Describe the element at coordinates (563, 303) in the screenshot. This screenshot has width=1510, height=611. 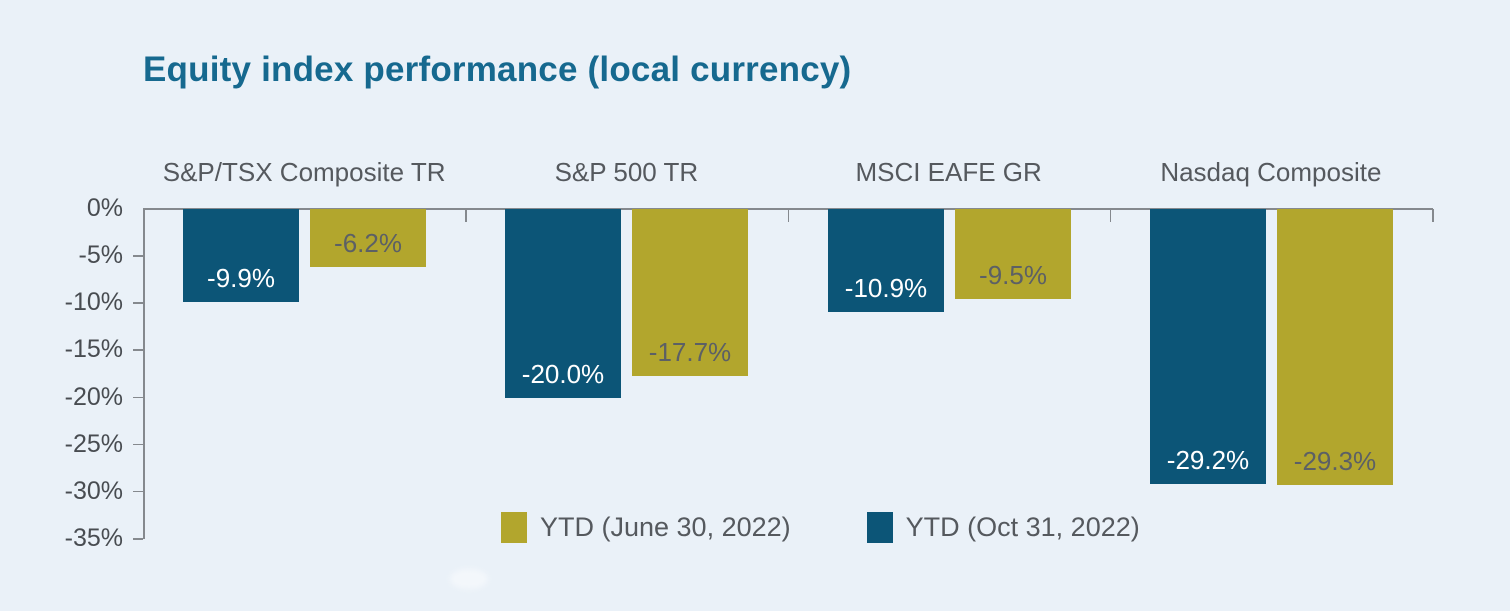
I see `bar: -20.0%` at that location.